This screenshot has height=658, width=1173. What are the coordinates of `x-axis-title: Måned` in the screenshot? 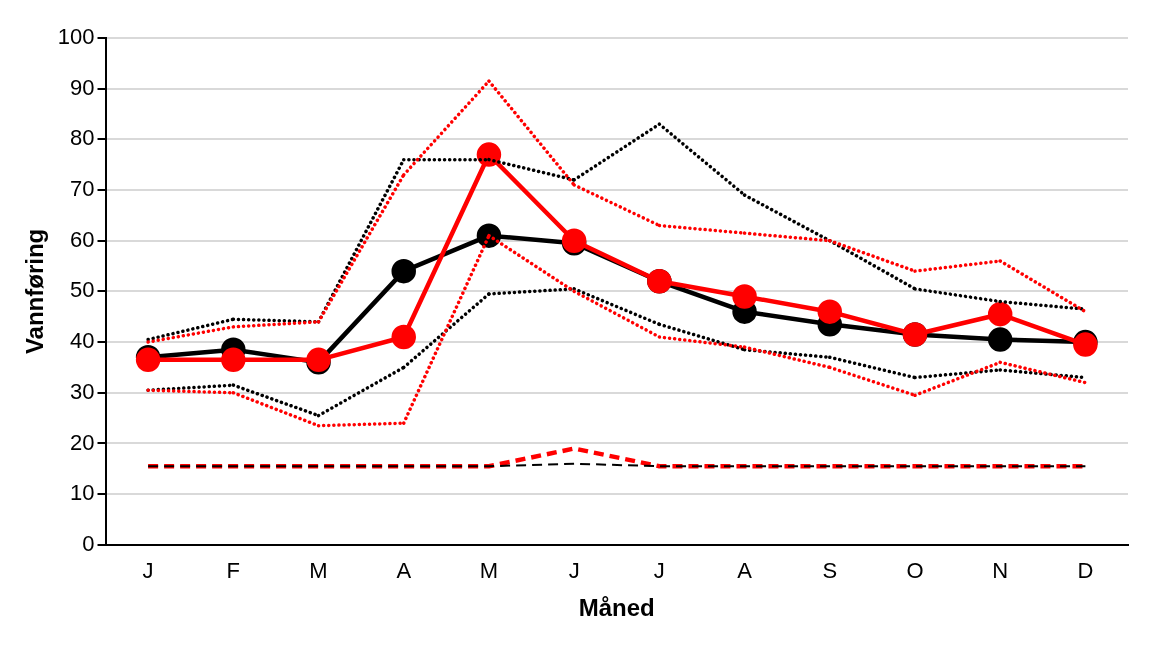 It's located at (616, 608).